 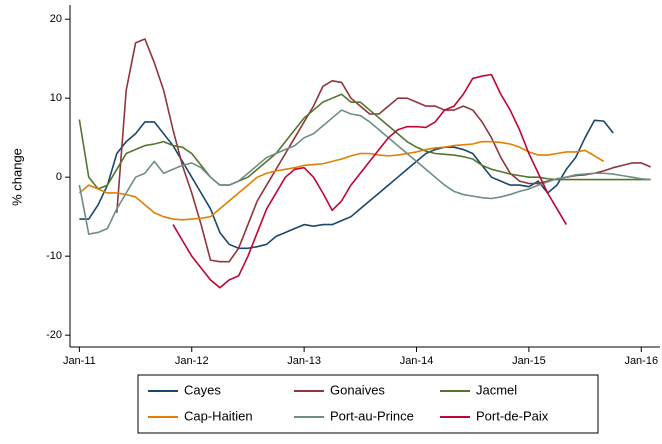 I want to click on x-tick-label: Jan-15, so click(x=529, y=361).